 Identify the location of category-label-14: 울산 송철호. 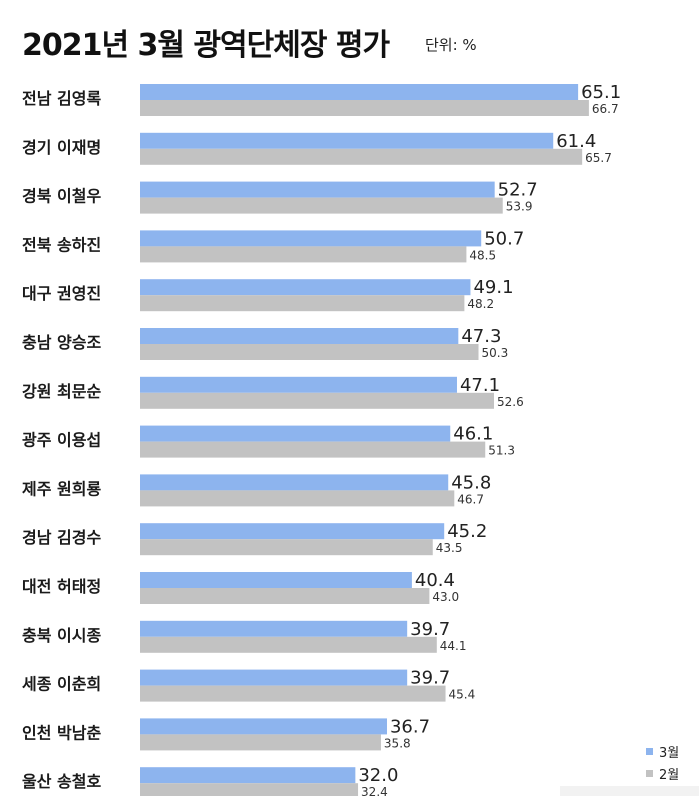
(61, 781).